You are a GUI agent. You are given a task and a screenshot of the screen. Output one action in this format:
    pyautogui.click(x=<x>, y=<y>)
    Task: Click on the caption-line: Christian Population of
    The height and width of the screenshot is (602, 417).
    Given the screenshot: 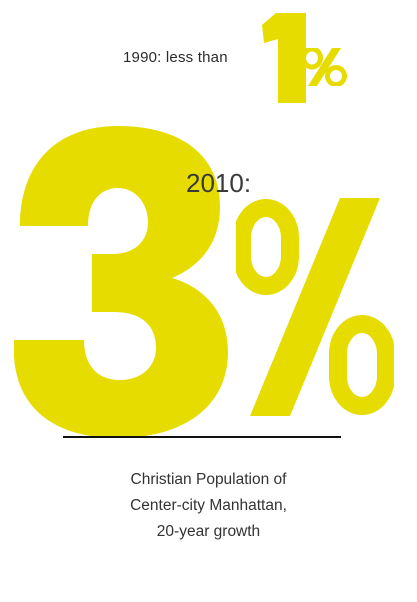 What is the action you would take?
    pyautogui.click(x=208, y=479)
    